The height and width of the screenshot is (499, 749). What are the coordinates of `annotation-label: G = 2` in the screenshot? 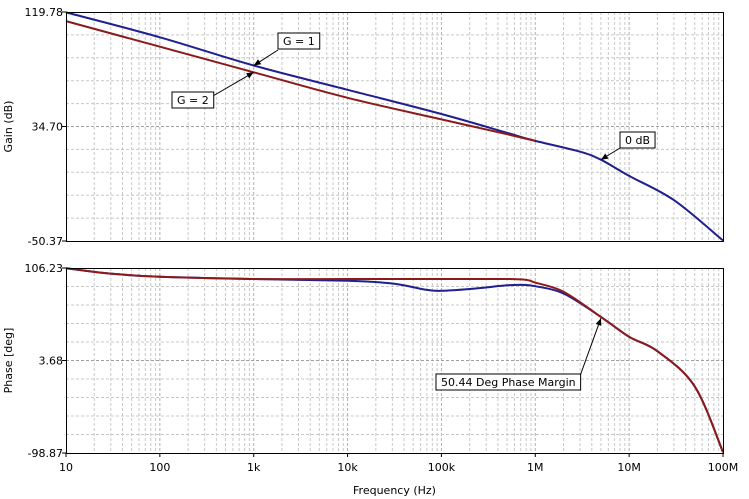 It's located at (193, 100).